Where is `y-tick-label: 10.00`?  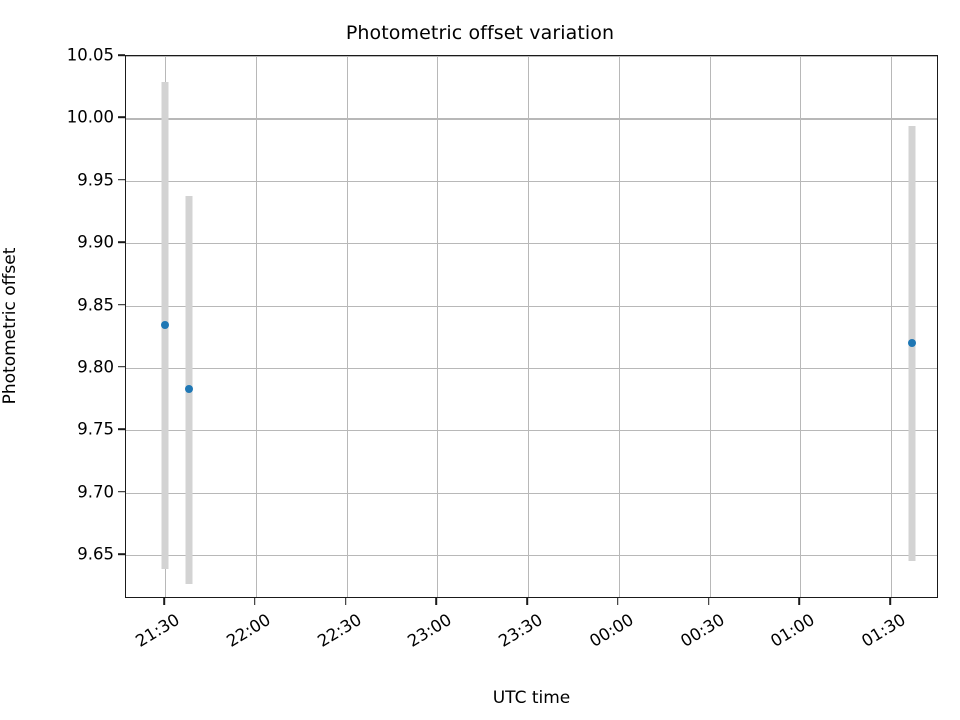 y-tick-label: 10.00 is located at coordinates (90, 117).